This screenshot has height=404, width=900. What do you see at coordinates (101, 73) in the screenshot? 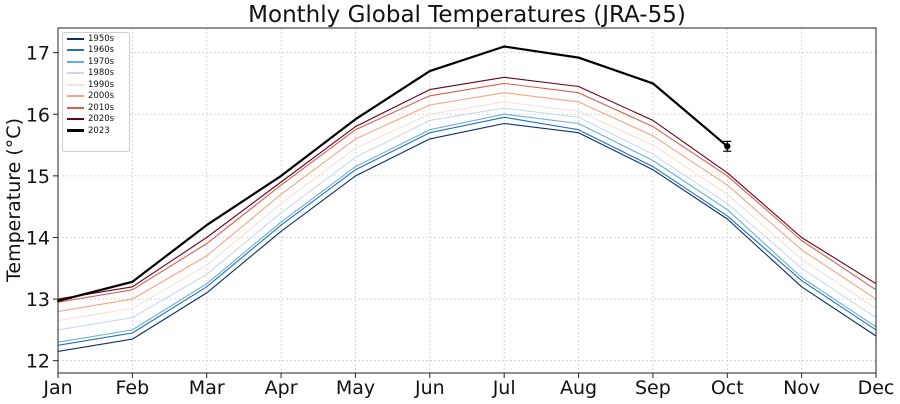
I see `legend-label: 1980s` at bounding box center [101, 73].